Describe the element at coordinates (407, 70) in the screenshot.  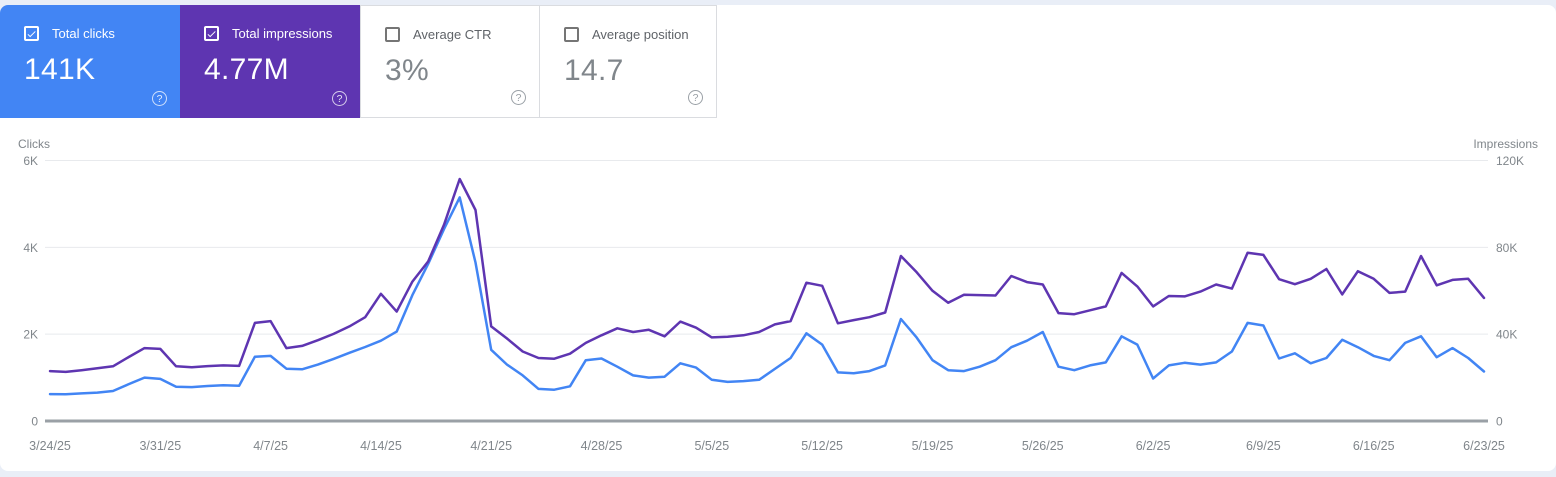
I see `average-ctr-value: 3%` at that location.